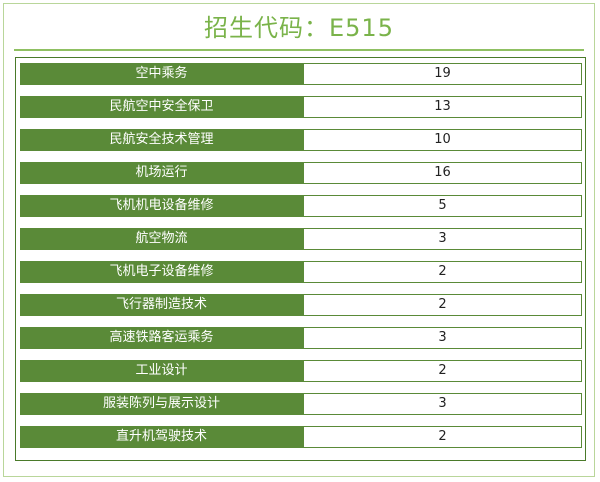 The height and width of the screenshot is (482, 600). I want to click on table-row: 民航空中安全保卫 13, so click(301, 107).